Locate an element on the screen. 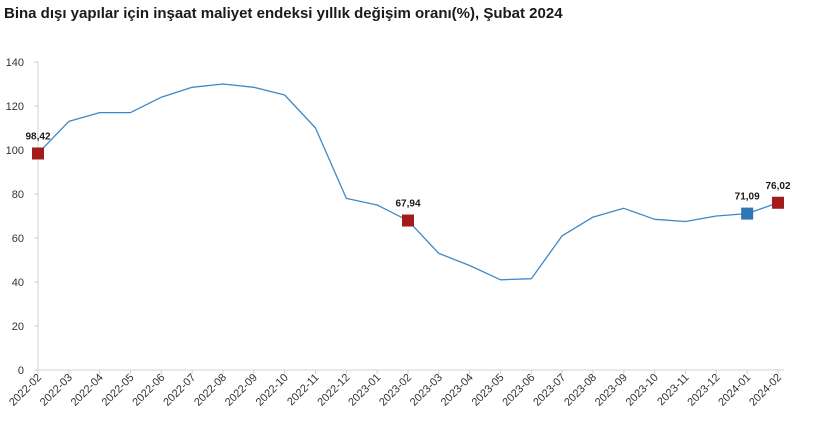 The width and height of the screenshot is (814, 431). y-tick-label: 40 is located at coordinates (18, 283).